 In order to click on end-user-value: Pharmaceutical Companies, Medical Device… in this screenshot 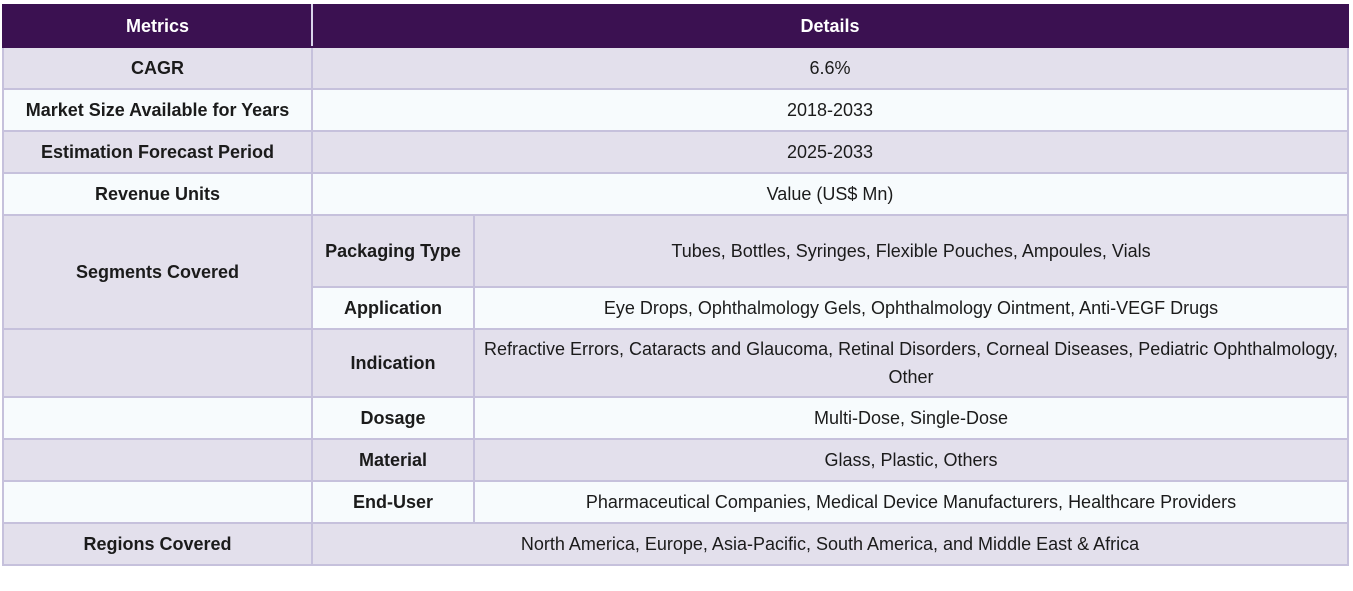, I will do `click(911, 502)`.